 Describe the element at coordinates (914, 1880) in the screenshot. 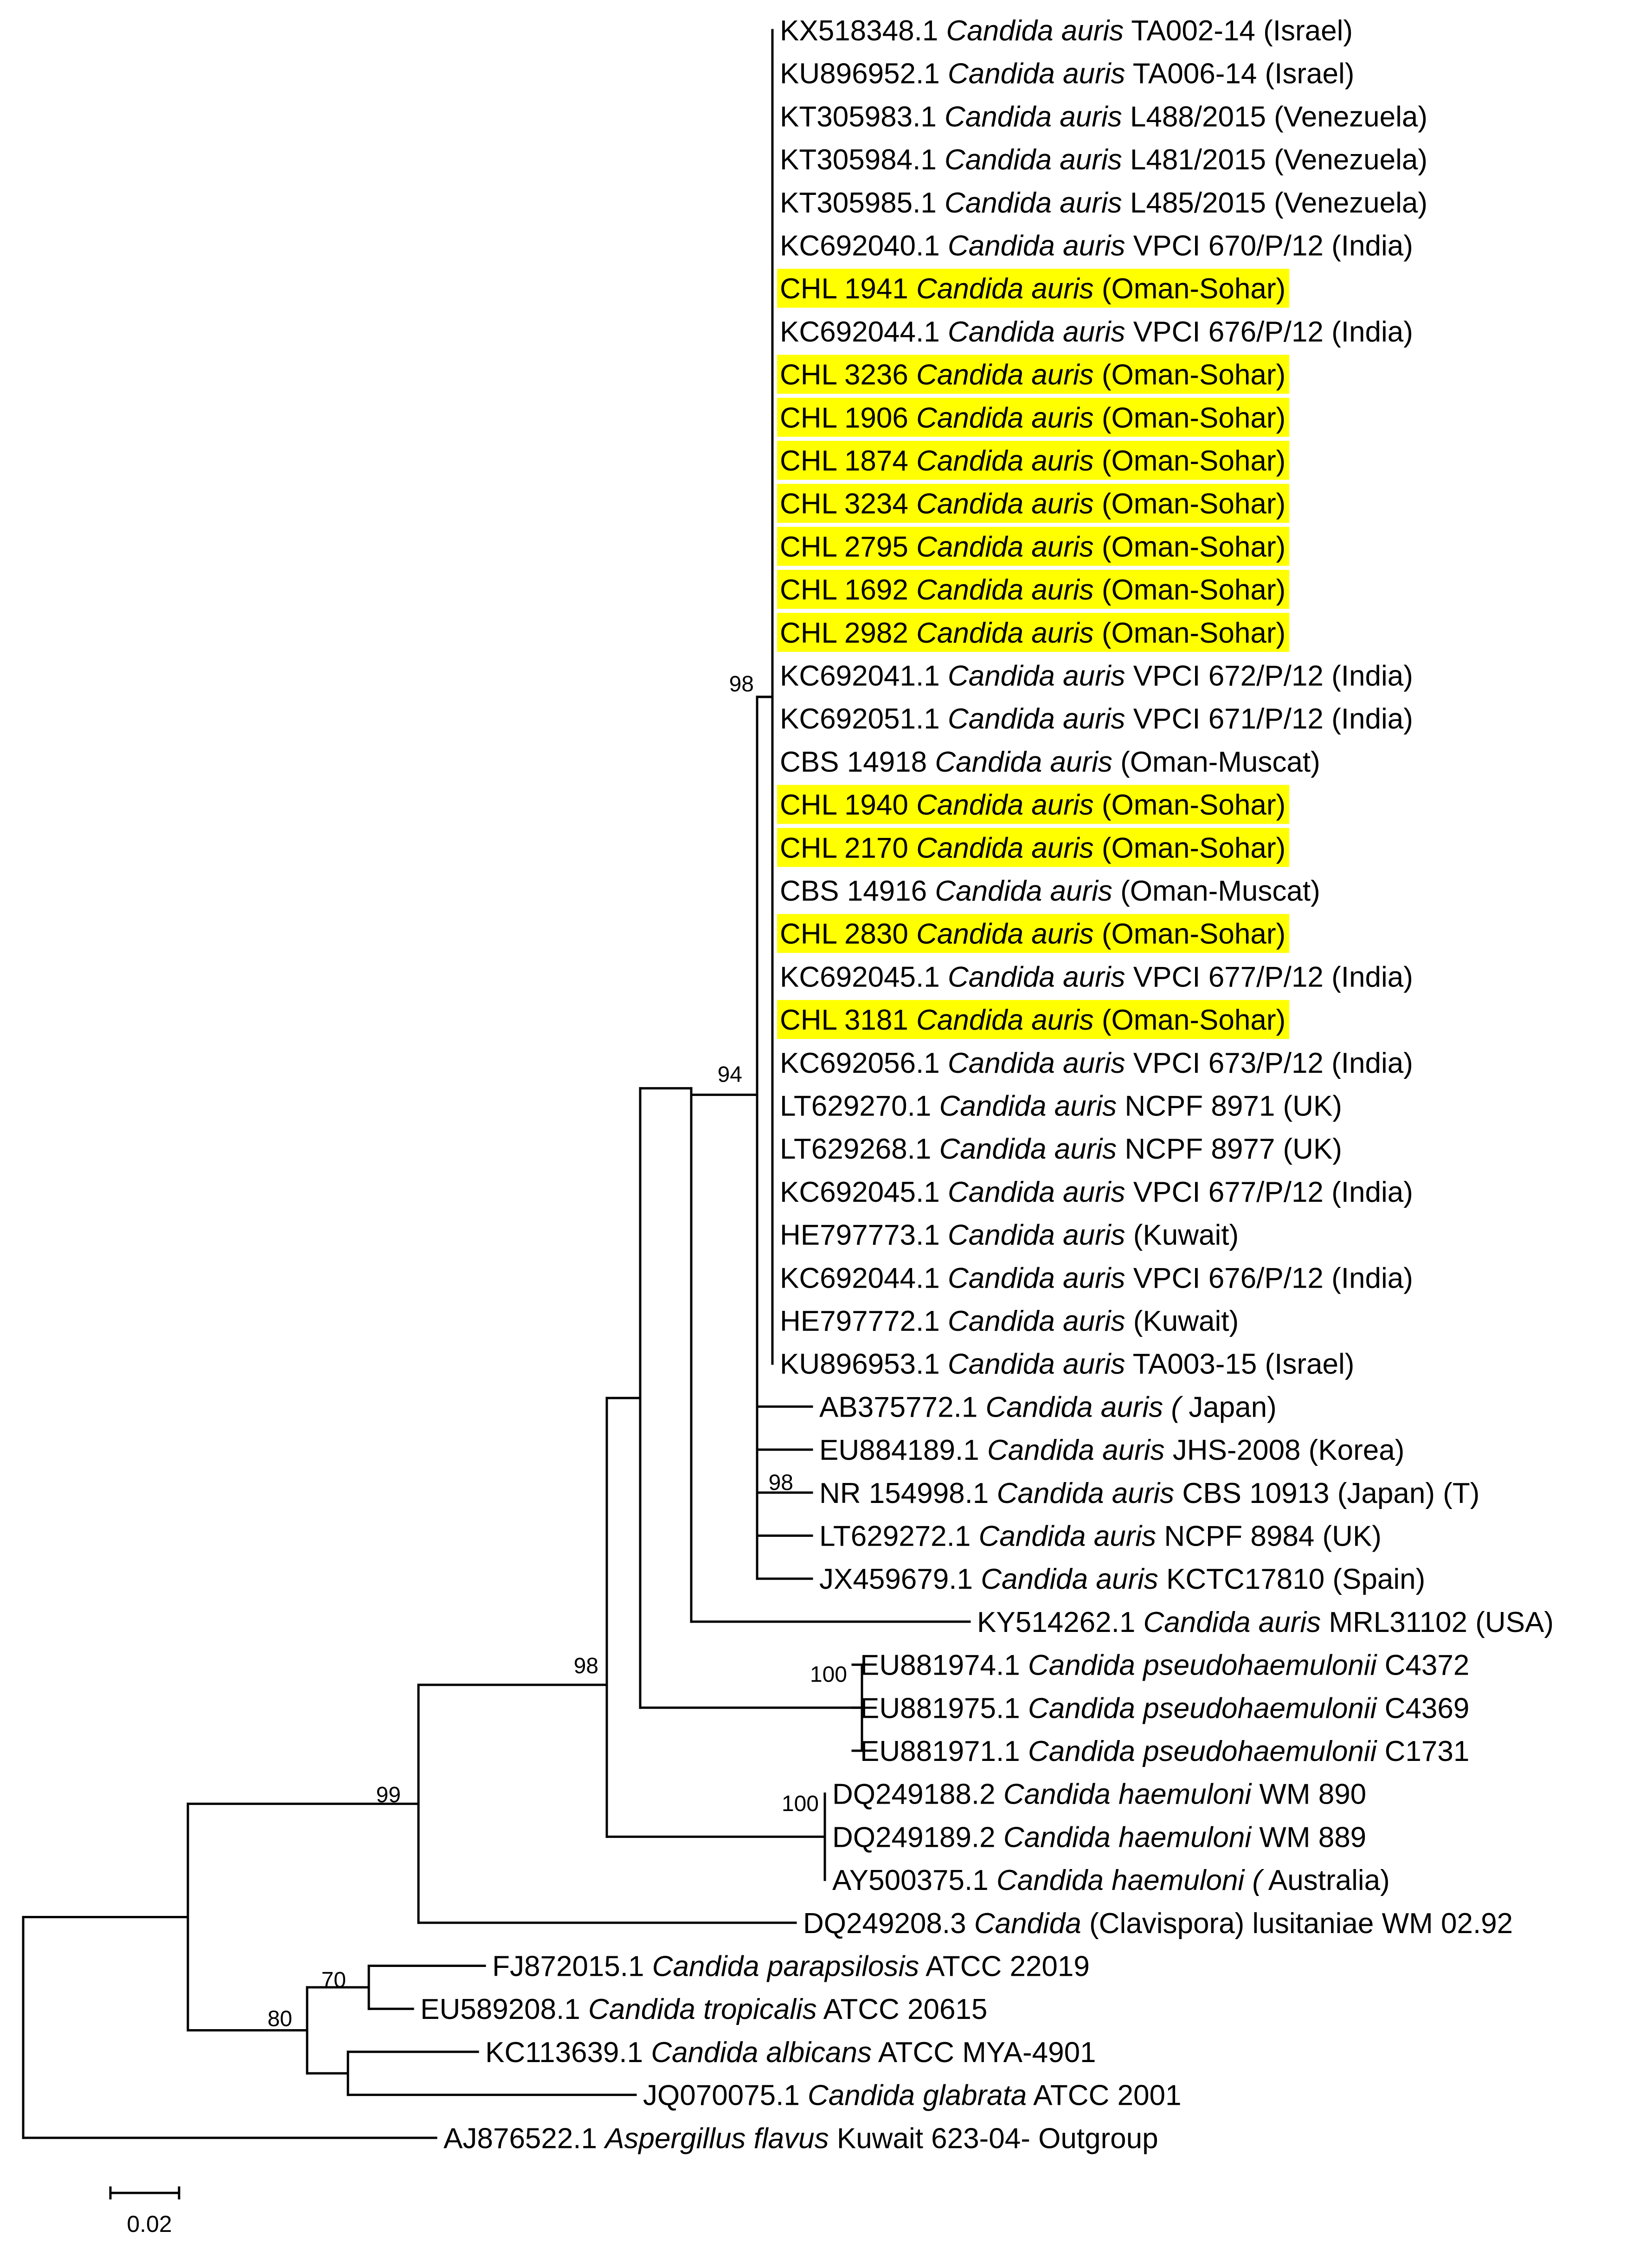

I see `leaf-accession: AY500375.1` at that location.